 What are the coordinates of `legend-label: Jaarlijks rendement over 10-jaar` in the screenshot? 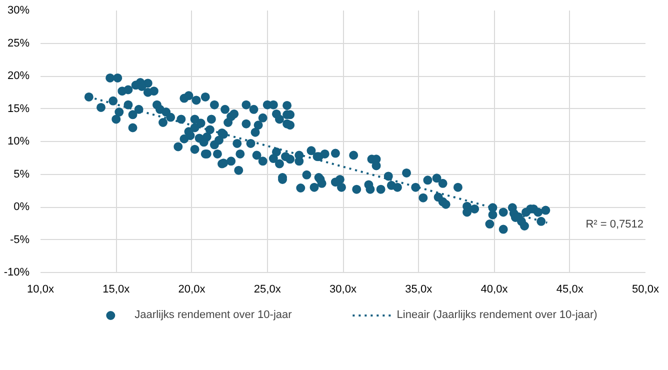 It's located at (213, 315).